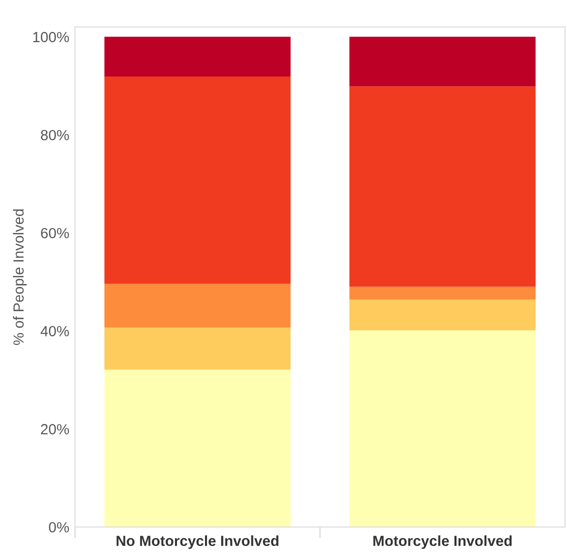  Describe the element at coordinates (54, 331) in the screenshot. I see `y-tick-label: 40%` at that location.